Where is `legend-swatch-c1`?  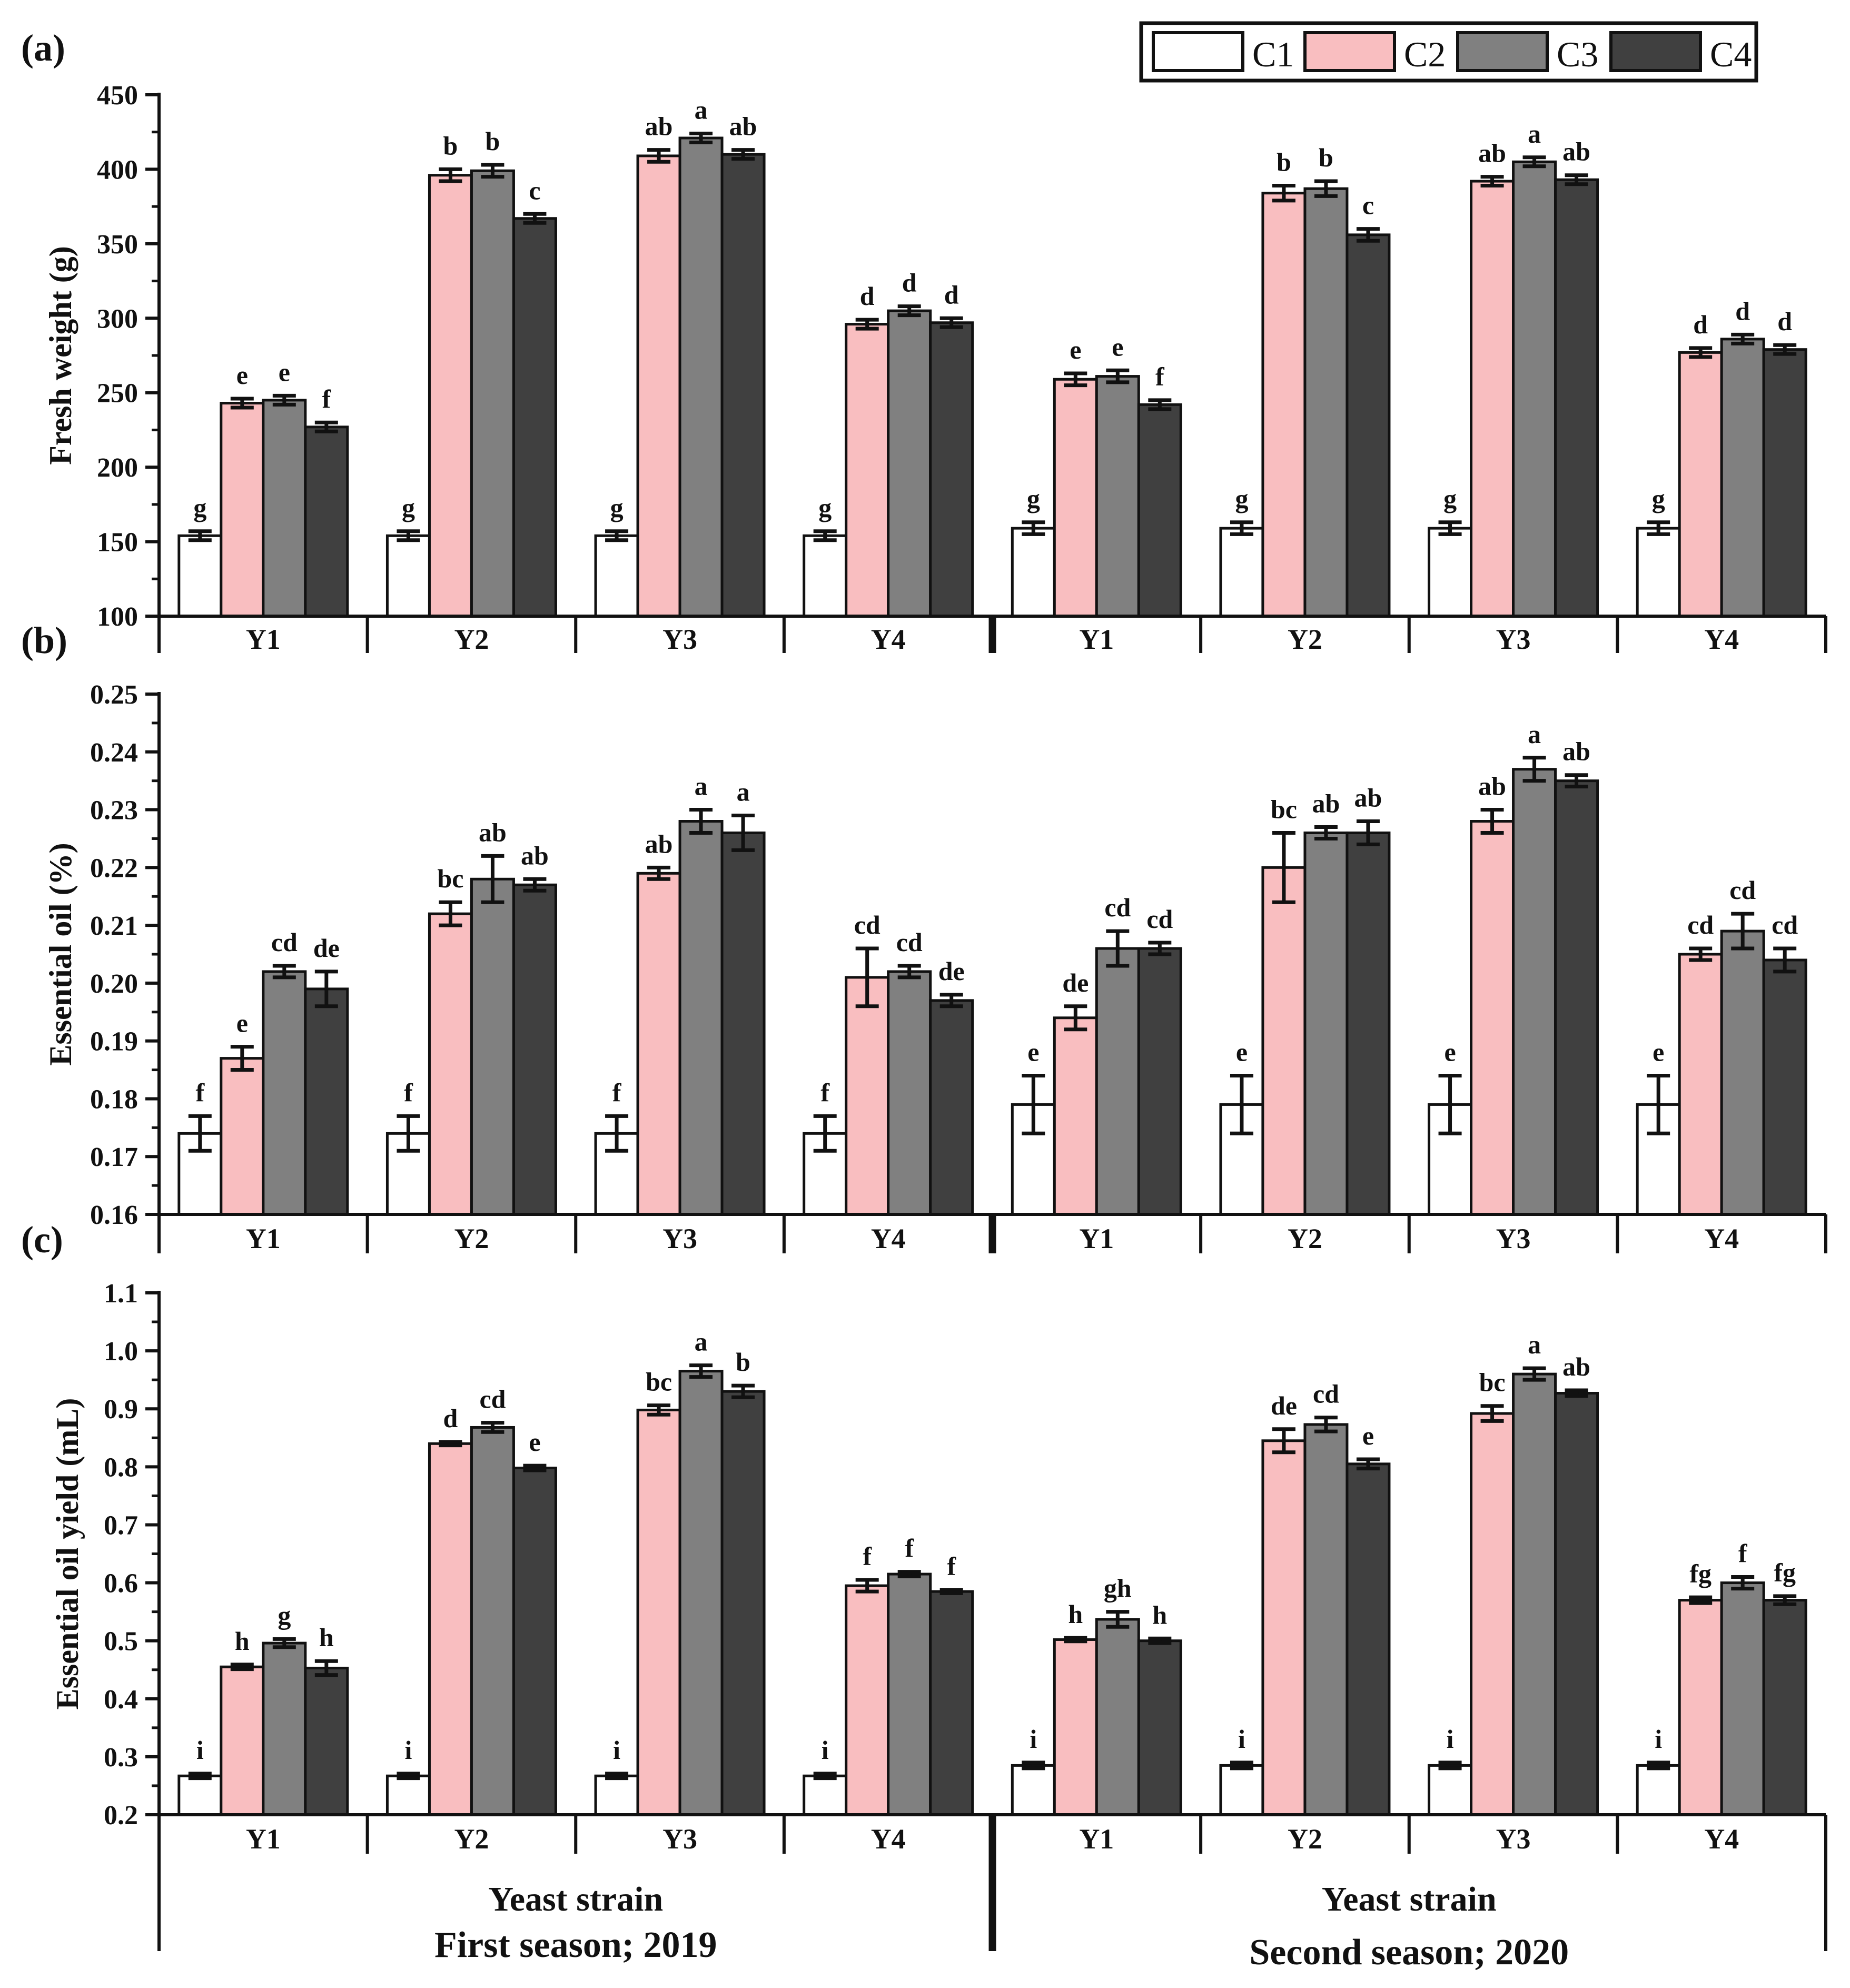 legend-swatch-c1 is located at coordinates (1198, 52).